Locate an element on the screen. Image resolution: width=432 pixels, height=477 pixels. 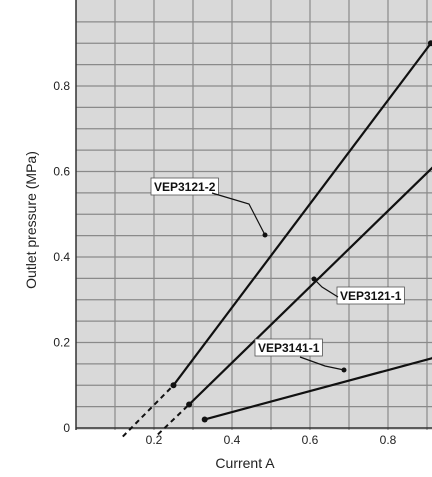
y-tick-label: 0.2 is located at coordinates (61, 343).